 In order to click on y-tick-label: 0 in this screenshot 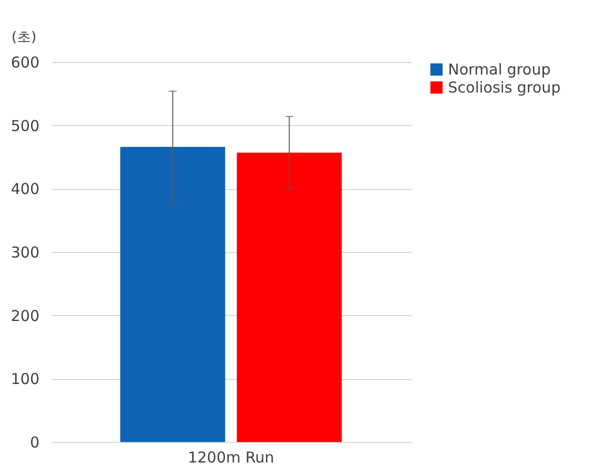, I will do `click(35, 443)`.